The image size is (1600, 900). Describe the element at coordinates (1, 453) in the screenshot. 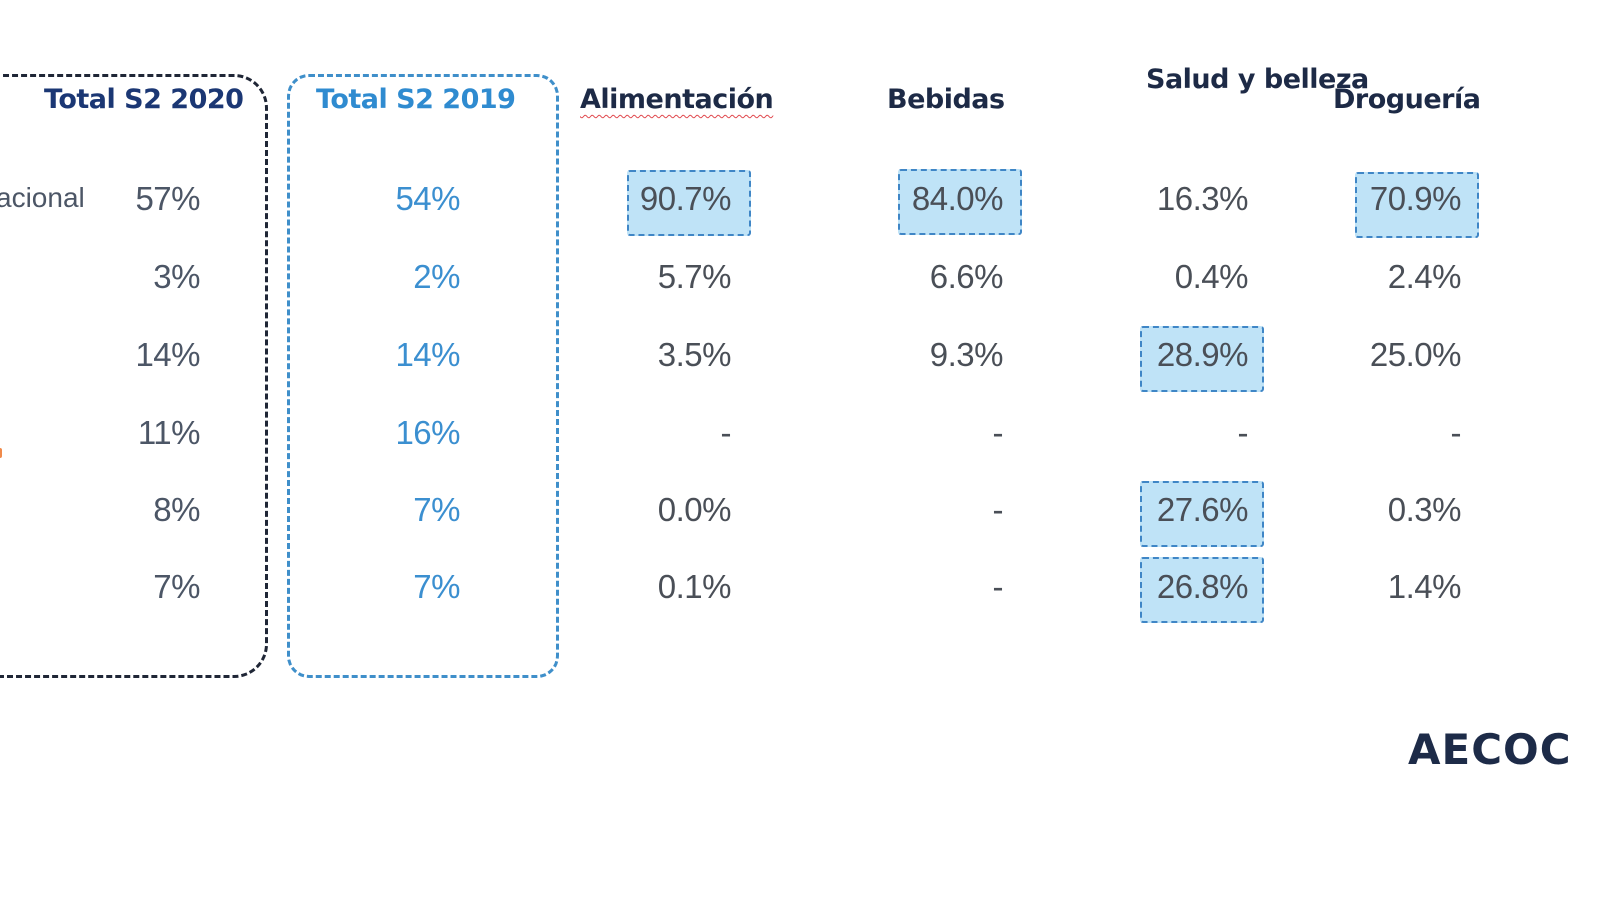

I see `orange-marker` at that location.